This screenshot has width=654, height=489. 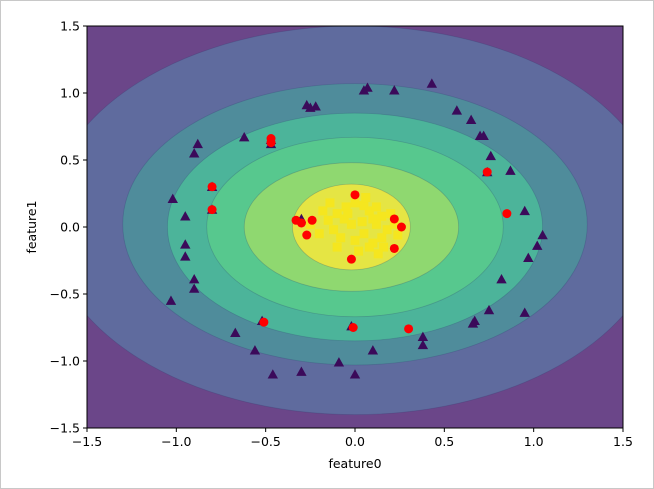 I want to click on x-tick-label: 1.0, so click(x=534, y=441).